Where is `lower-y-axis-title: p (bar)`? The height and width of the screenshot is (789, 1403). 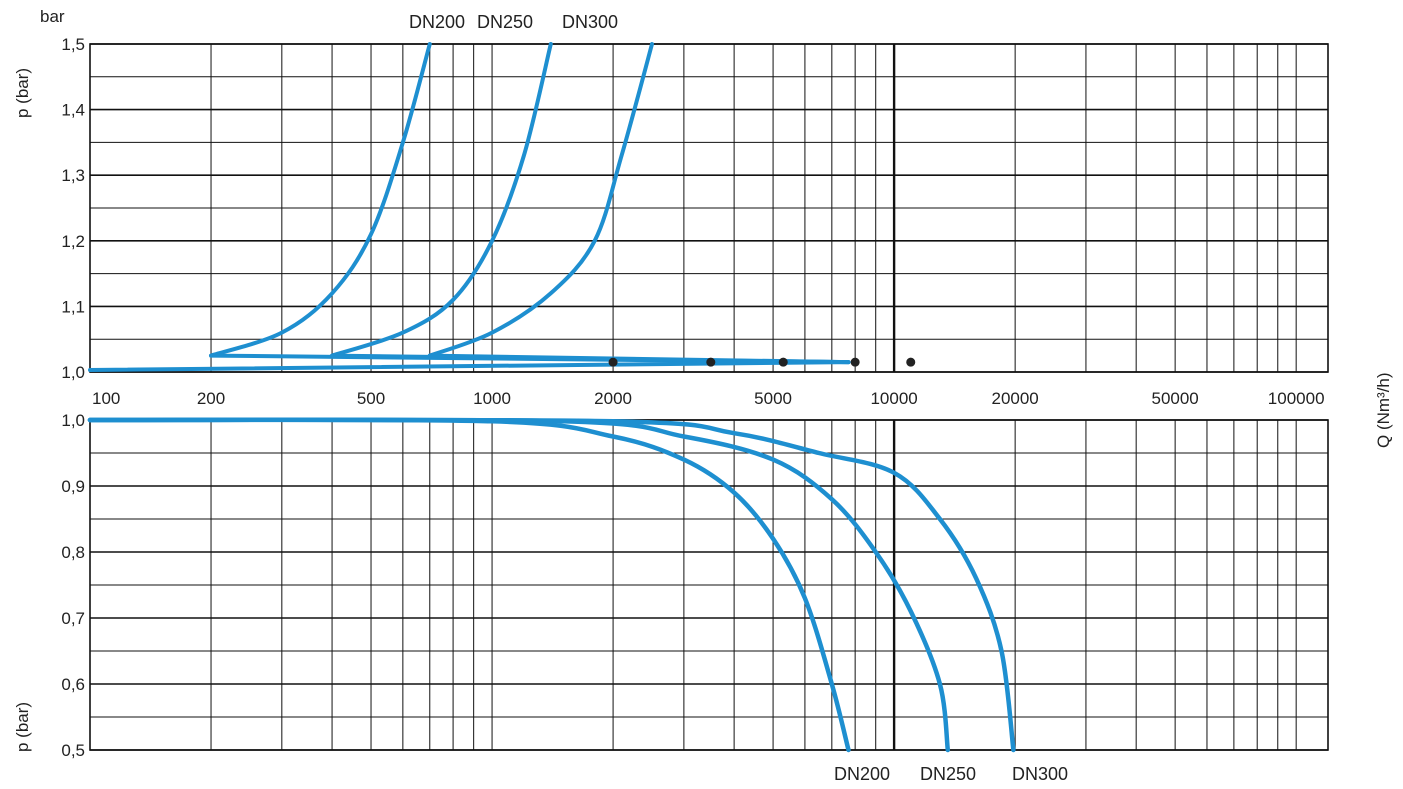 lower-y-axis-title: p (bar) is located at coordinates (22, 727).